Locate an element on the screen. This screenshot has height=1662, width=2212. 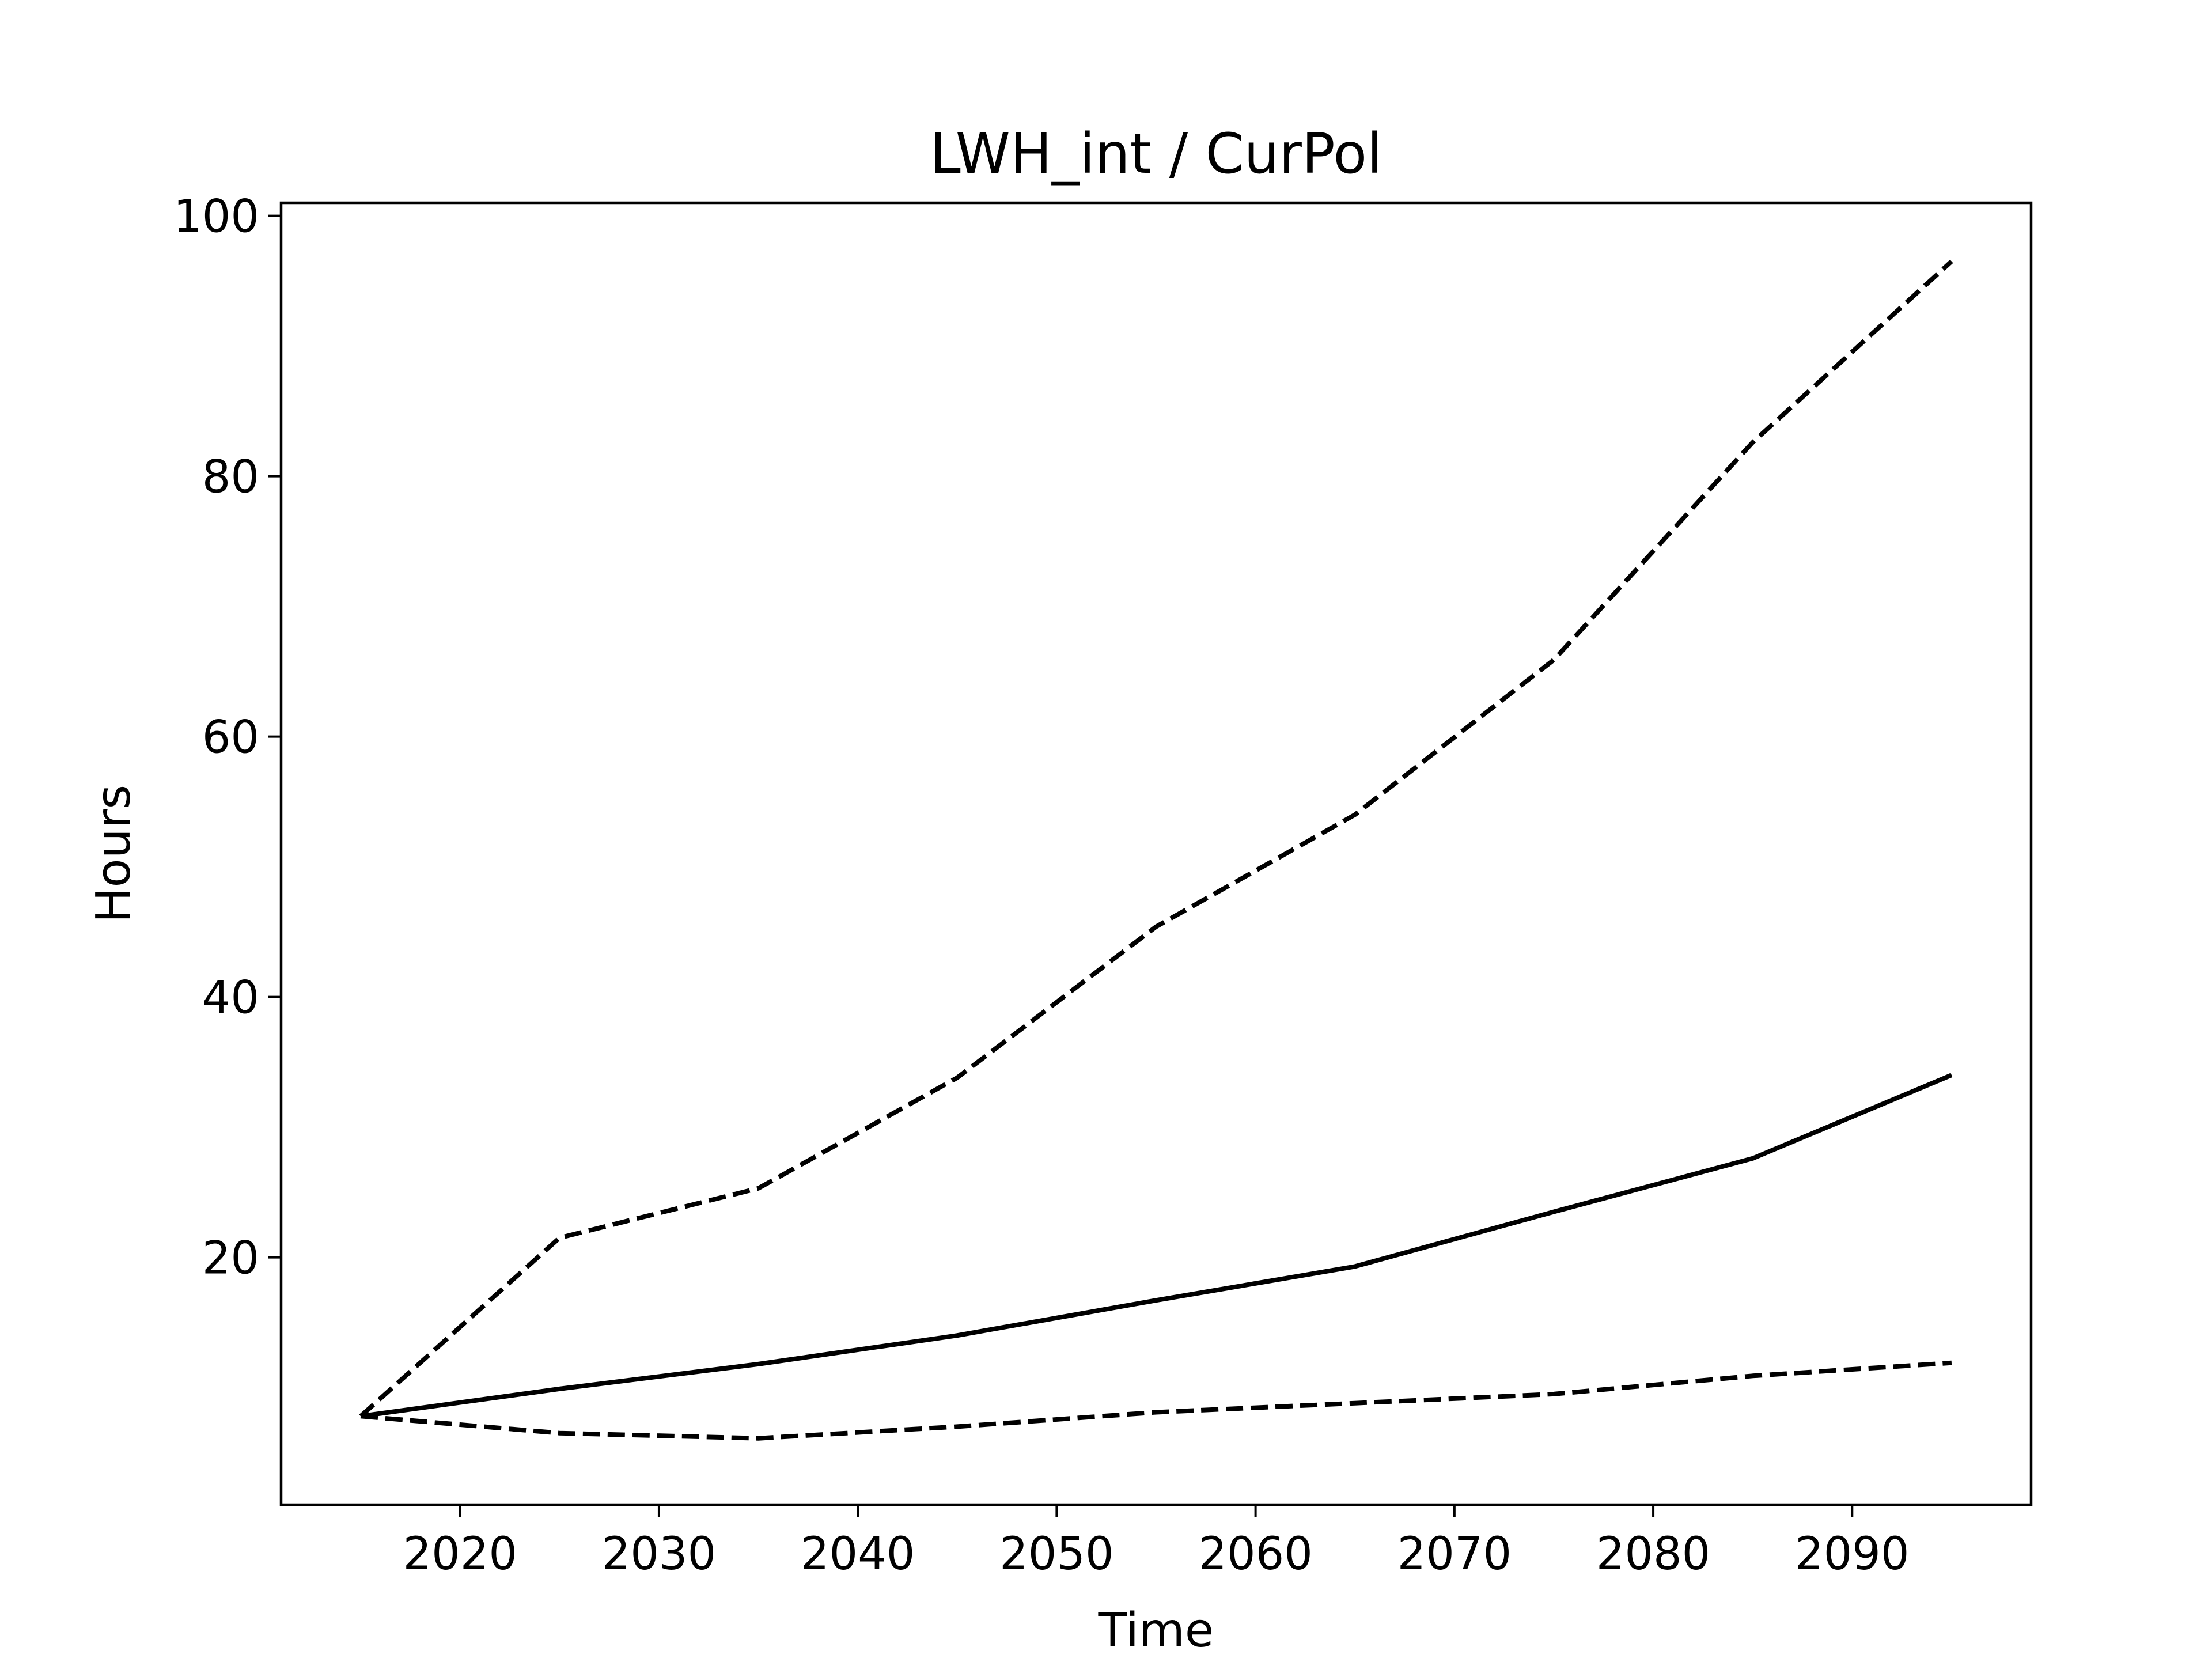
x-axis-ticks: 2020 2030 2040 2050 2060 2070 2080 2090 is located at coordinates (1156, 1543).